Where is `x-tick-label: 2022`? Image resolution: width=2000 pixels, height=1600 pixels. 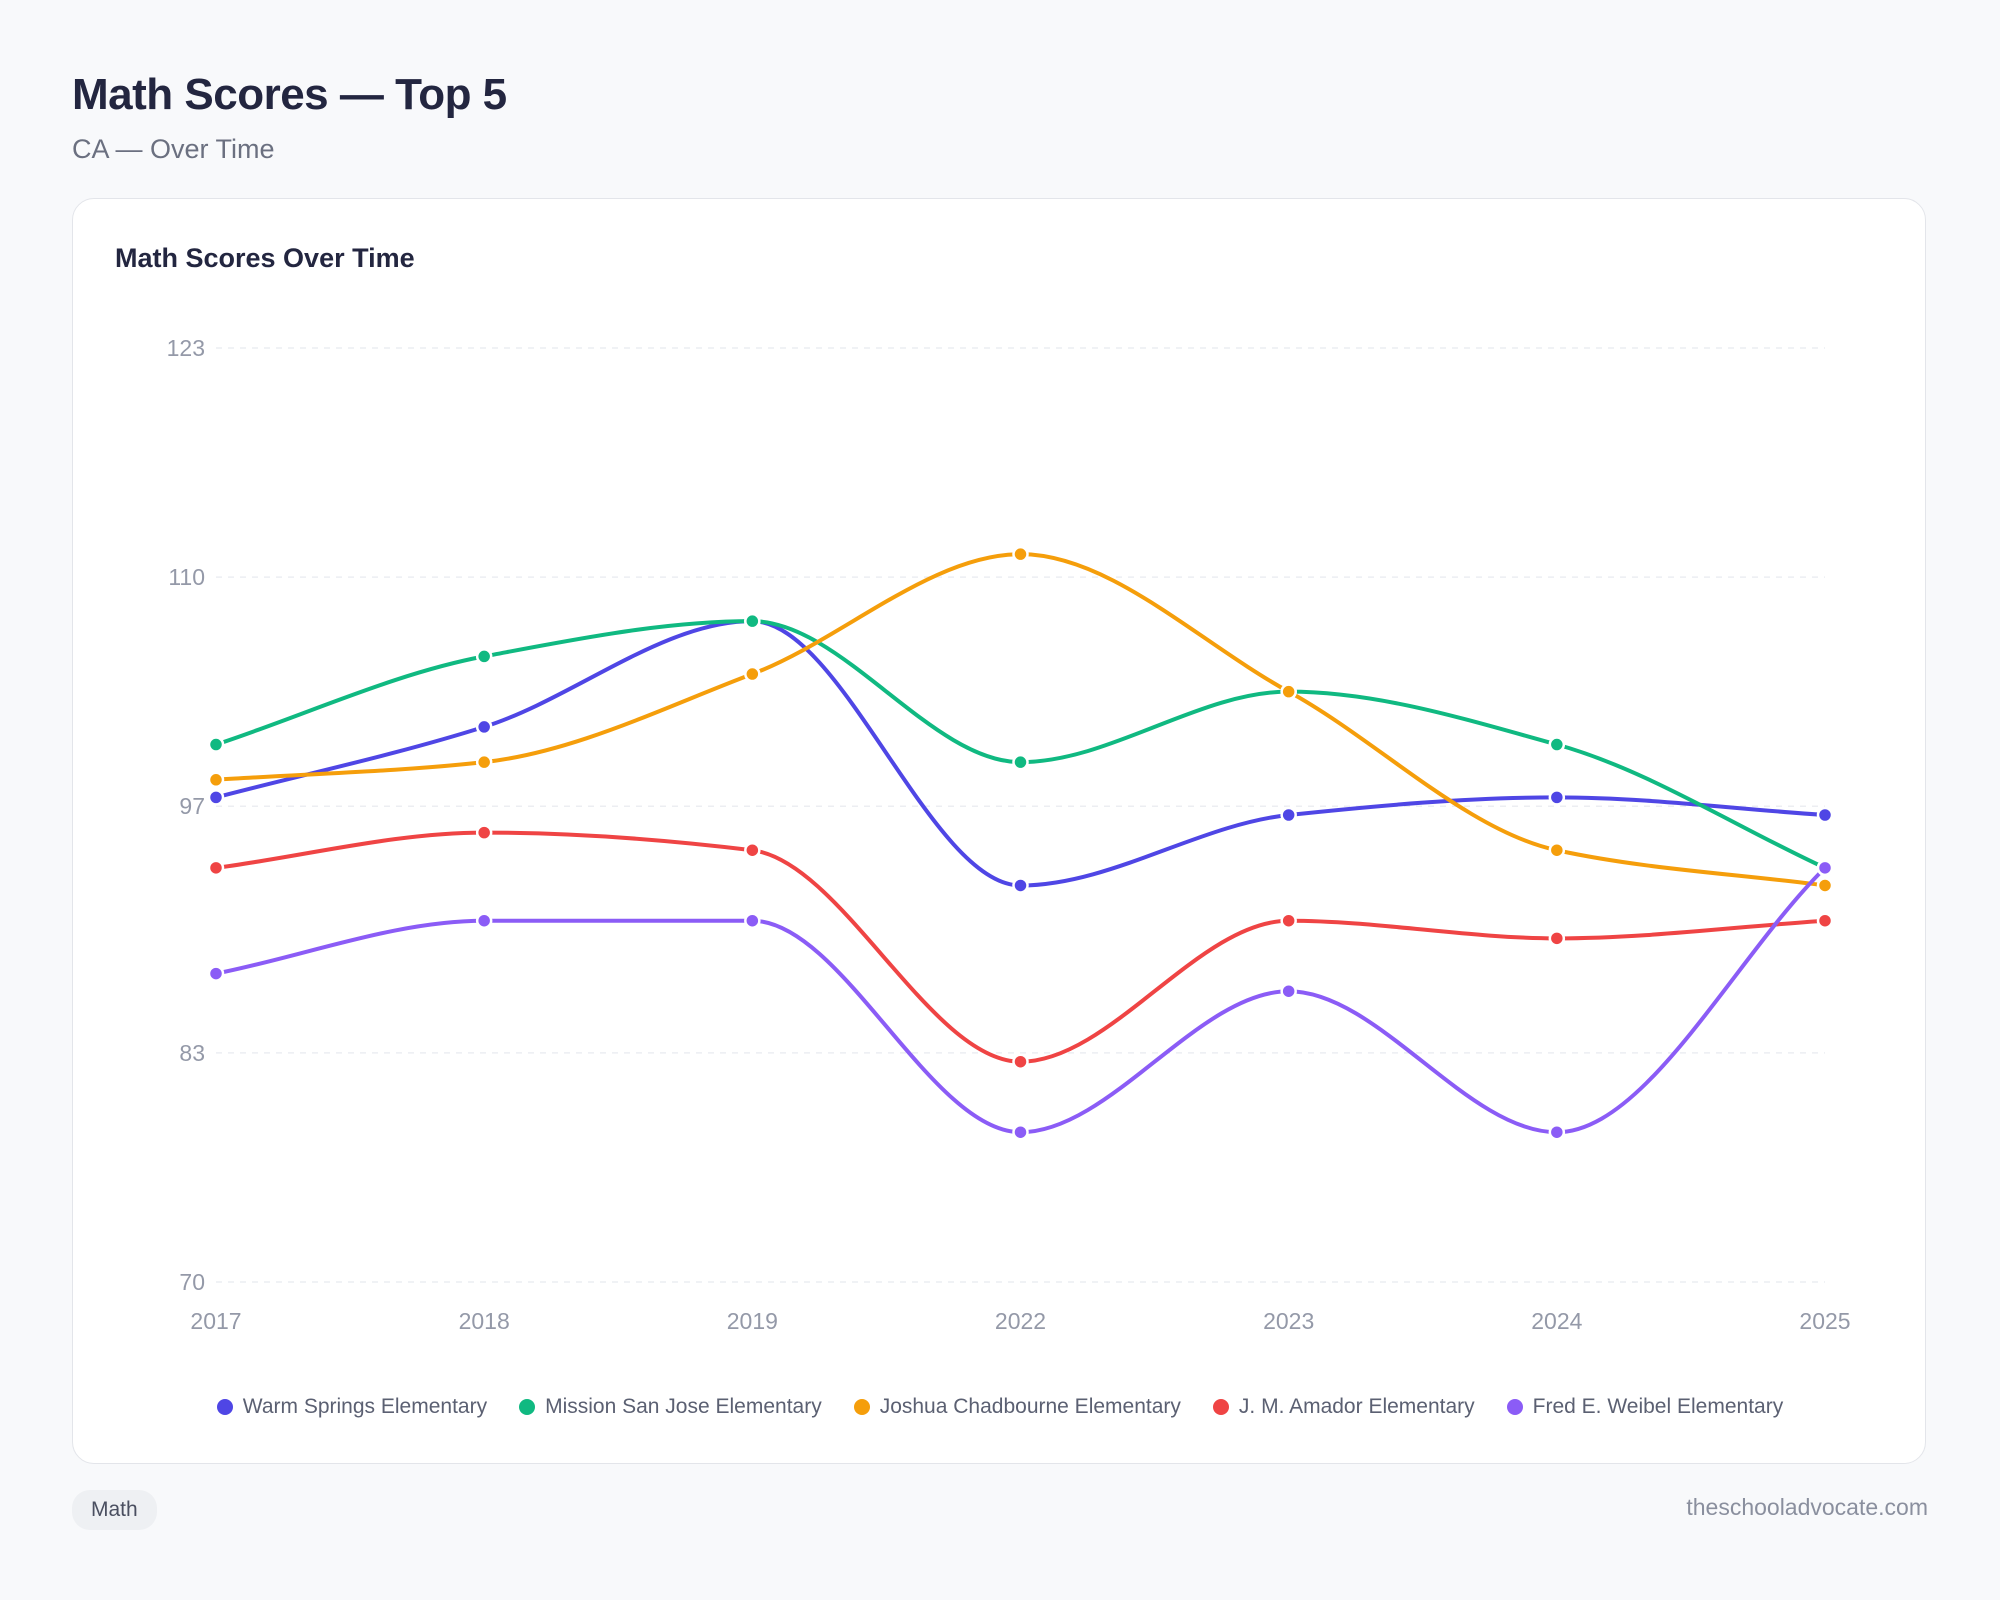 x-tick-label: 2022 is located at coordinates (1020, 1321).